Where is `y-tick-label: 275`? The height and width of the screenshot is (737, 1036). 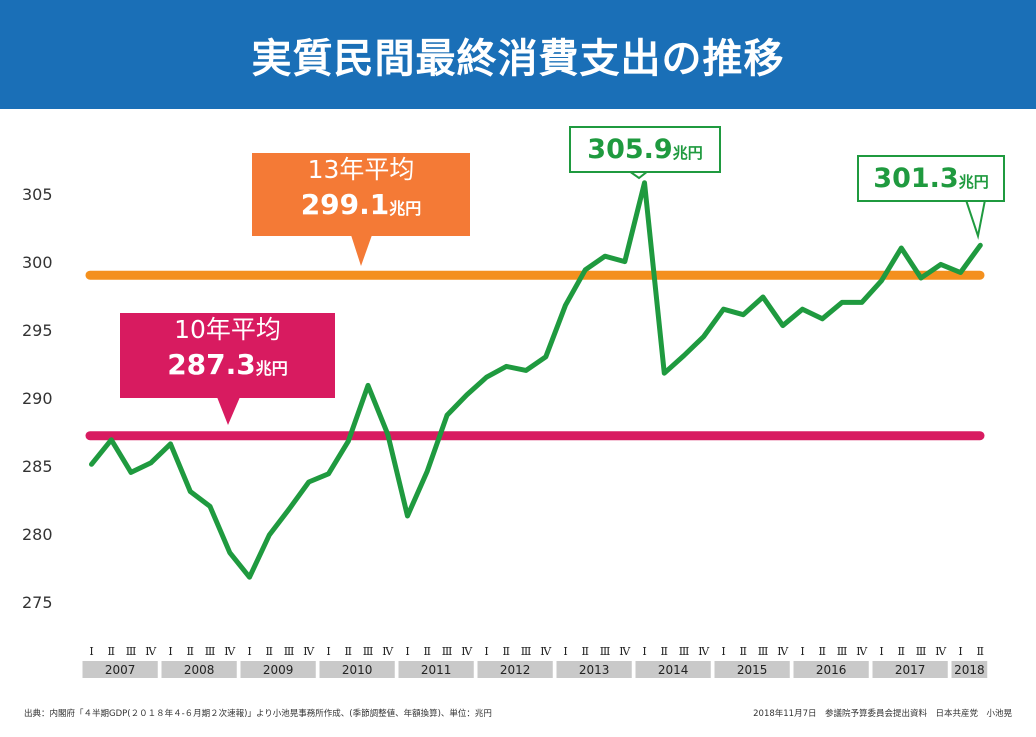 y-tick-label: 275 is located at coordinates (37, 602).